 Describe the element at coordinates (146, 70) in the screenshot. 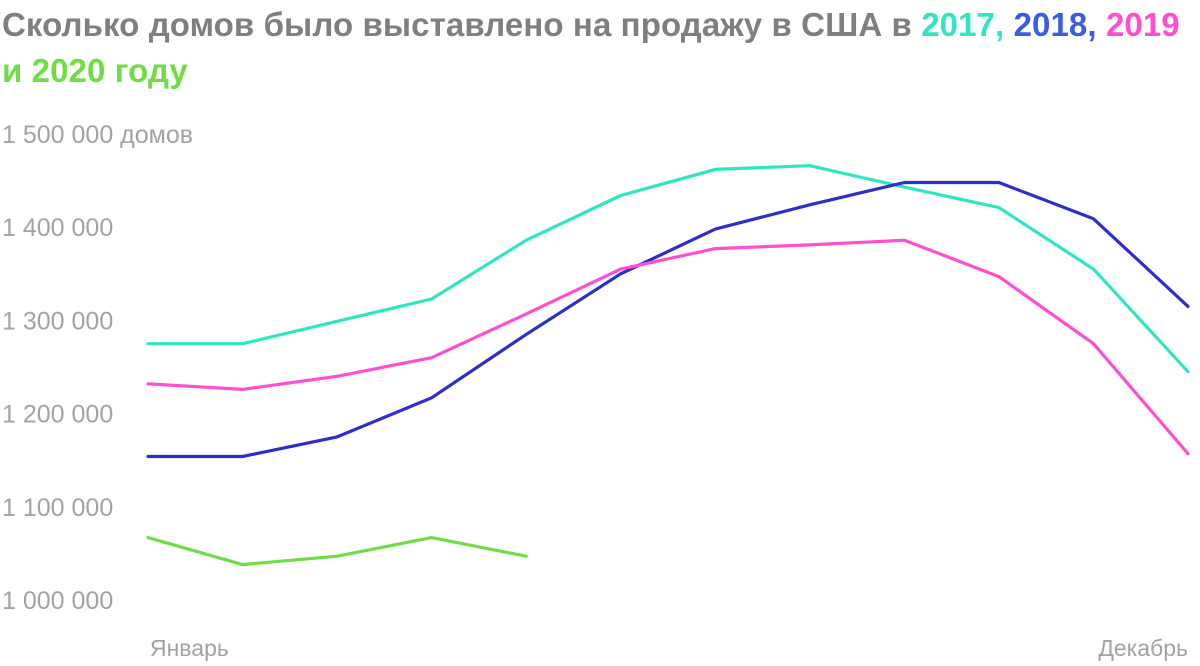

I see `title-part-8: году` at that location.